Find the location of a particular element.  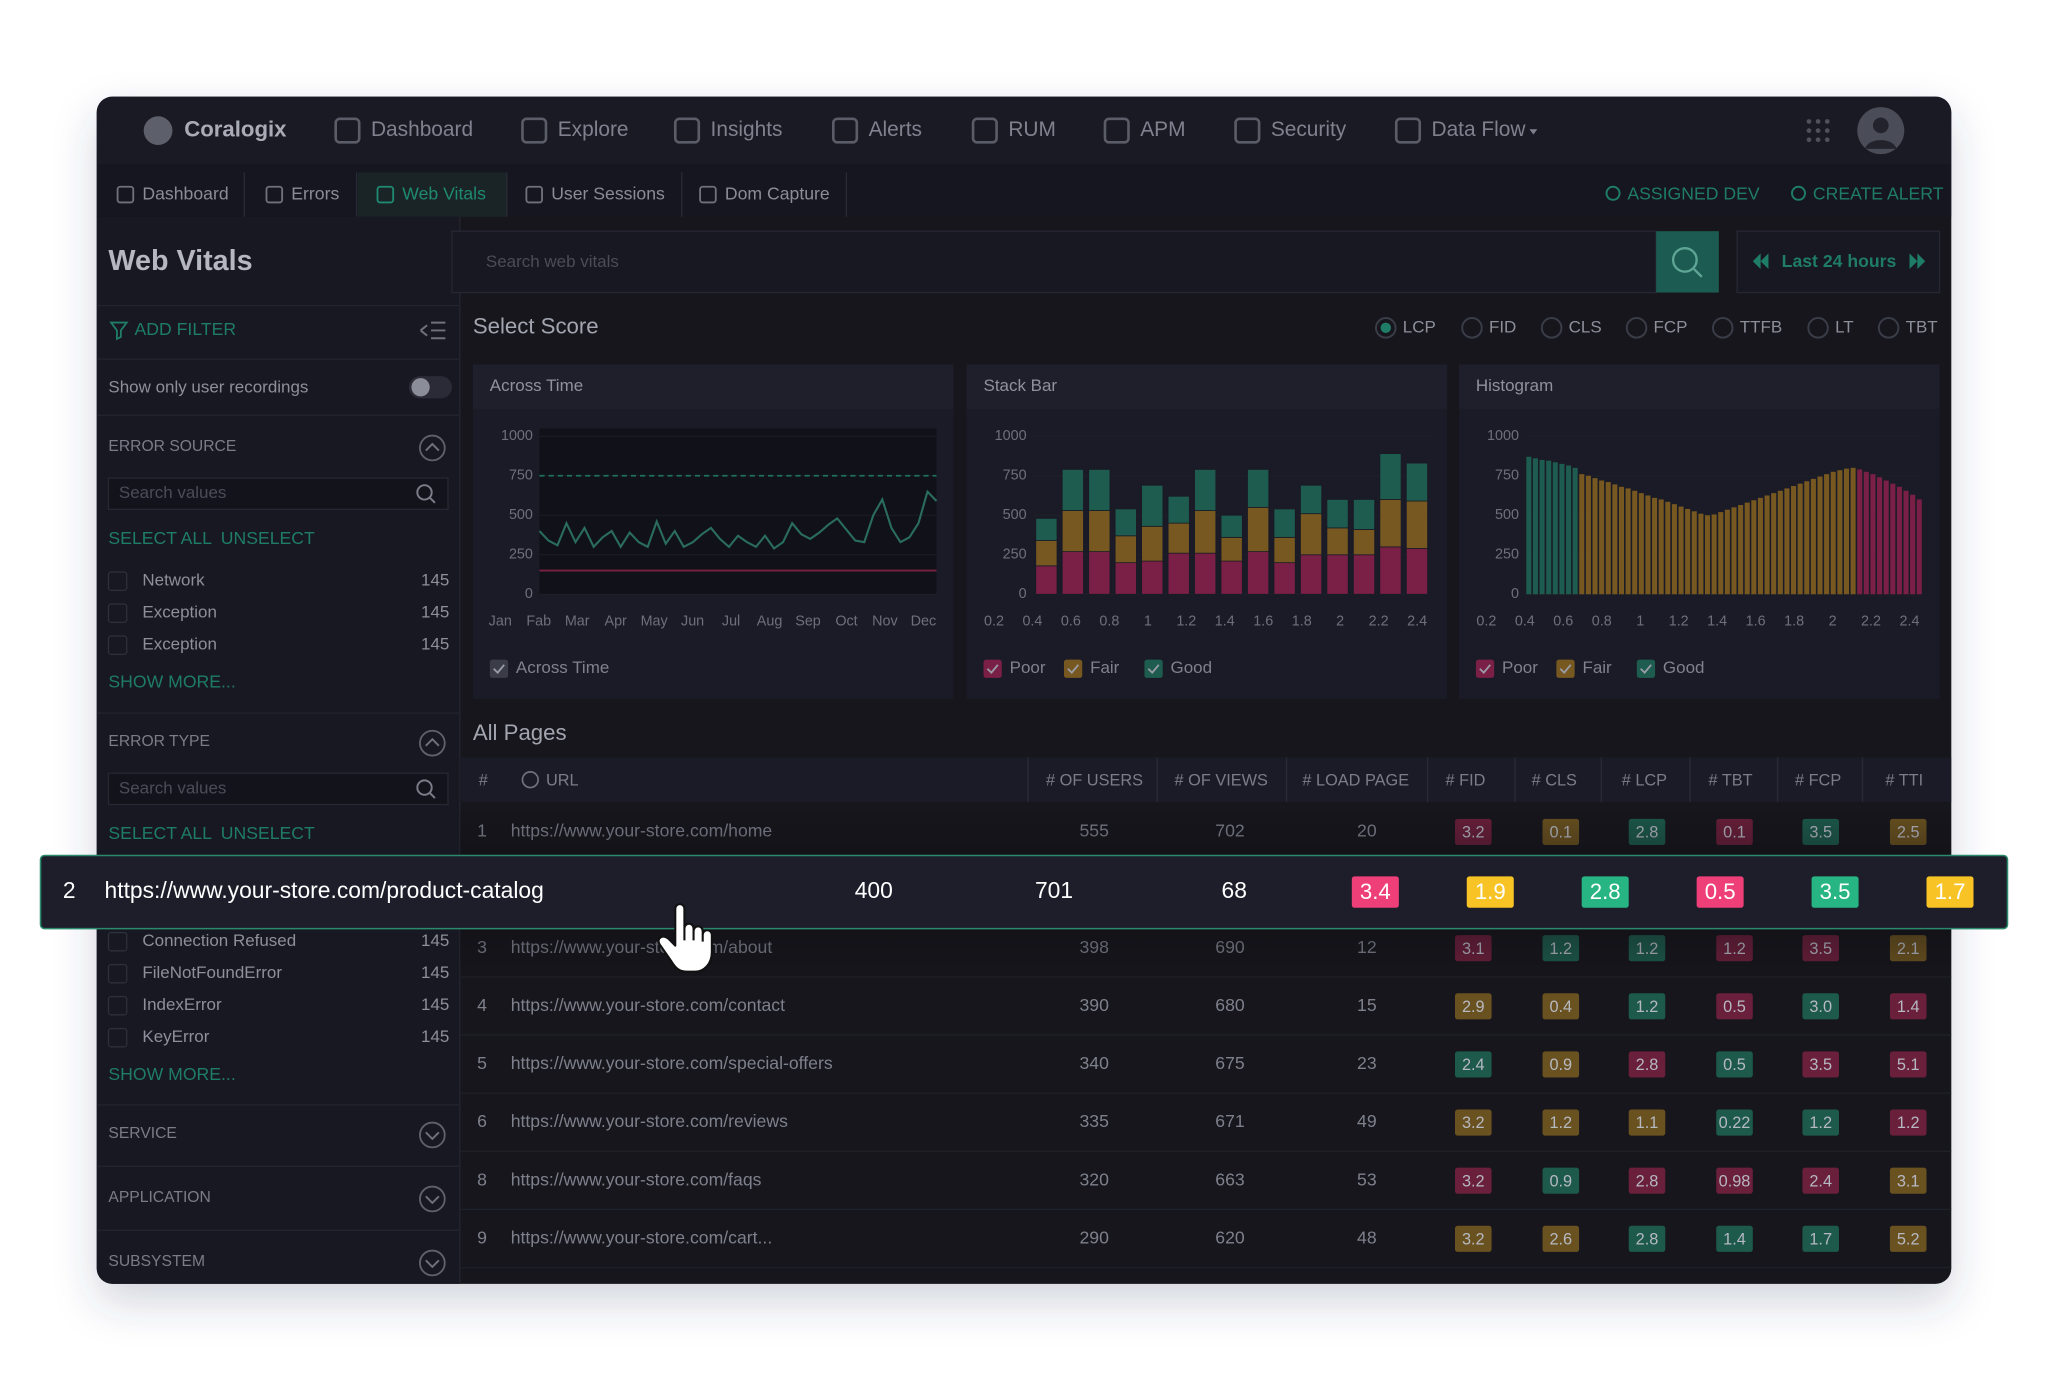

column-header: # TTI is located at coordinates (1904, 780).